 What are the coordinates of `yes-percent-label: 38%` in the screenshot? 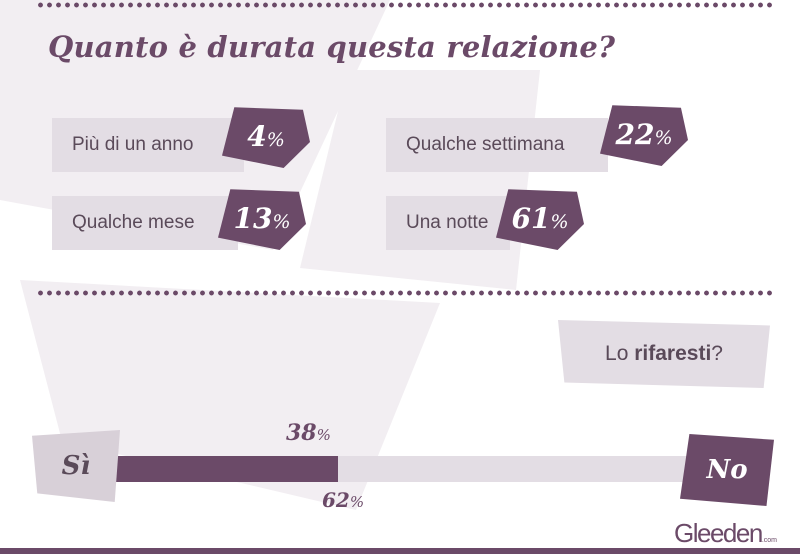 It's located at (308, 433).